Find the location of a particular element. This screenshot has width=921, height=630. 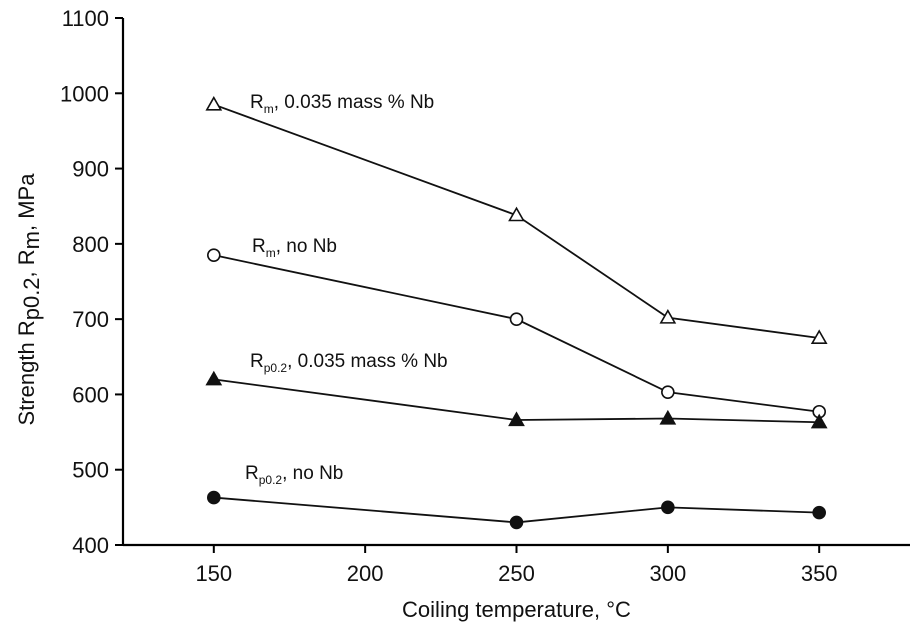

series-label-rm-no-nb: Rm, no Nb is located at coordinates (294, 248).